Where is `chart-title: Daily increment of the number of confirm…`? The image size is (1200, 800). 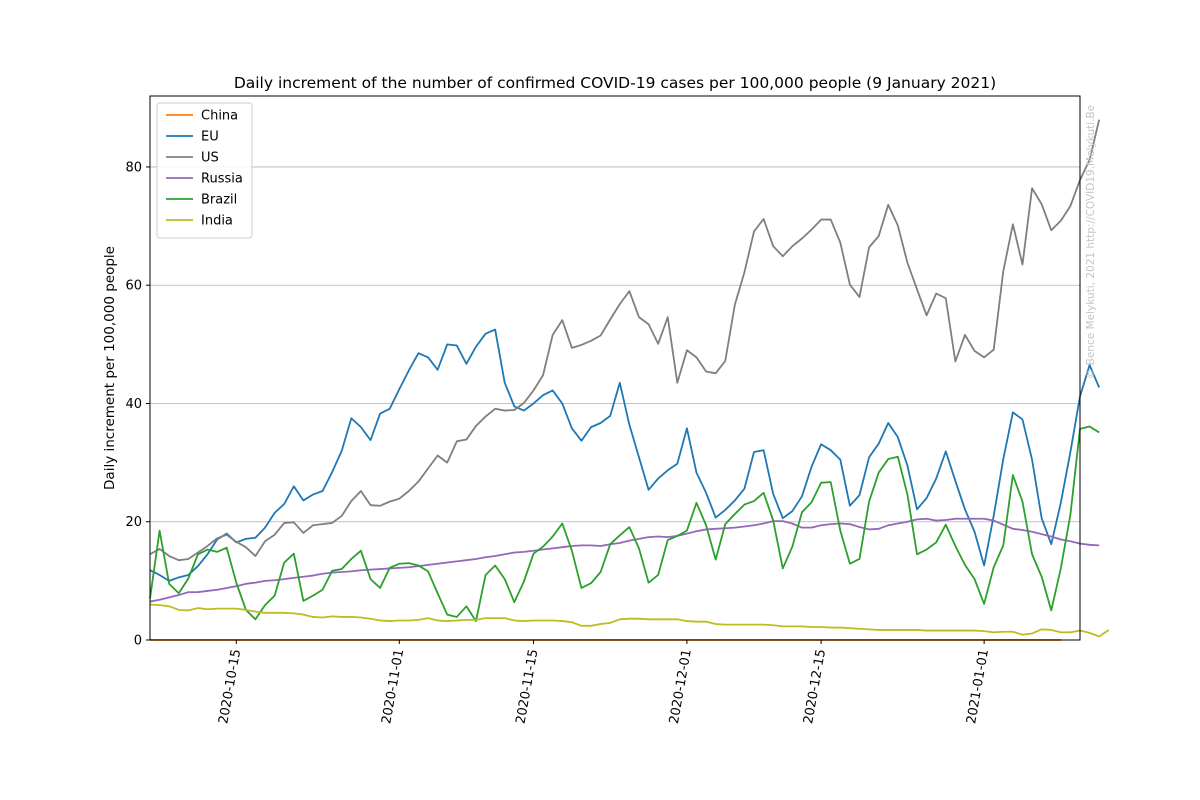
chart-title: Daily increment of the number of confirm… is located at coordinates (615, 83).